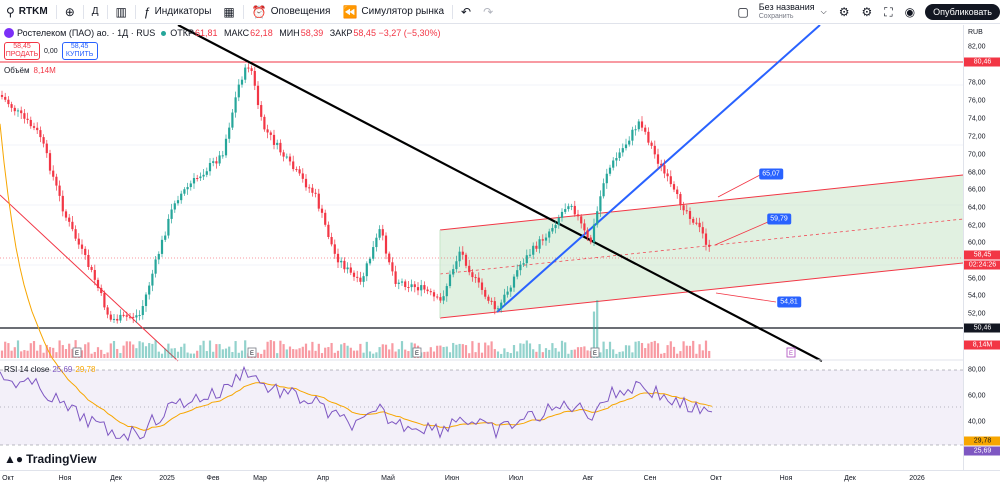 This screenshot has width=1000, height=486. I want to click on rsi-band, so click(481, 407).